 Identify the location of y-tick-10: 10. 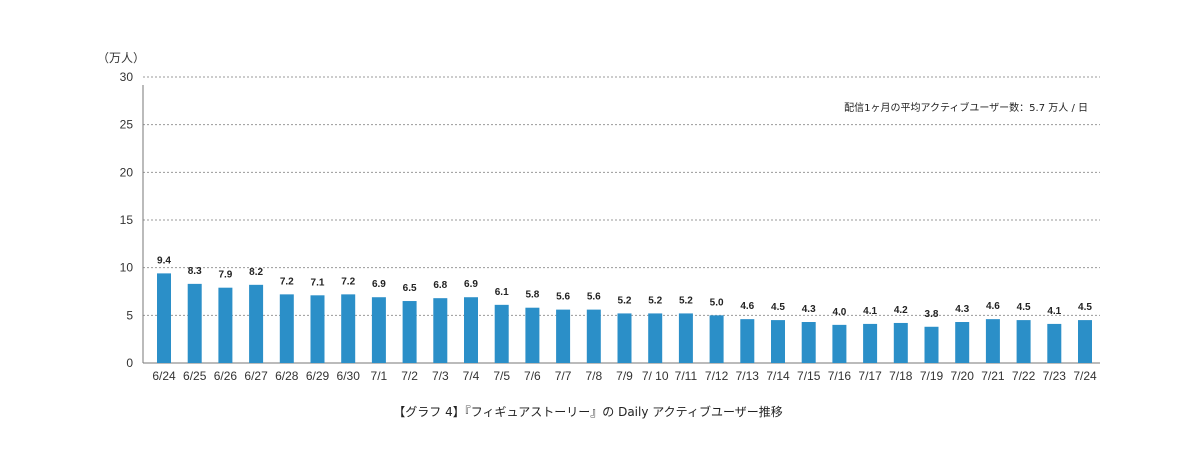
(127, 268).